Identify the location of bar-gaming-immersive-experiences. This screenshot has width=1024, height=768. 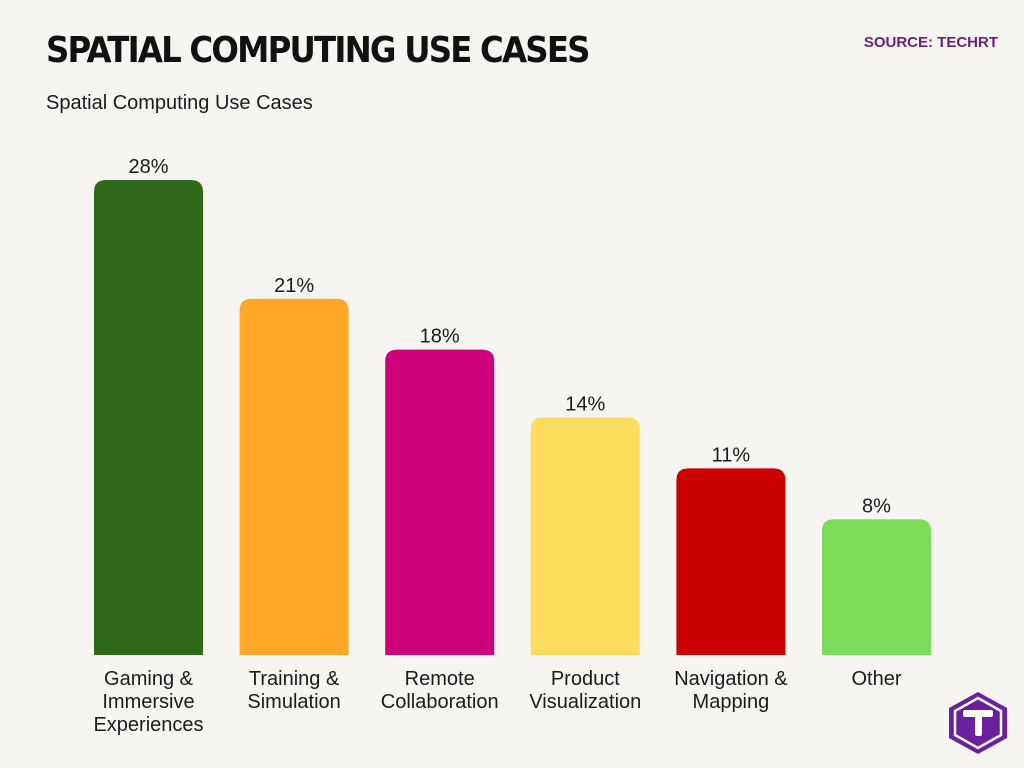
(148, 417).